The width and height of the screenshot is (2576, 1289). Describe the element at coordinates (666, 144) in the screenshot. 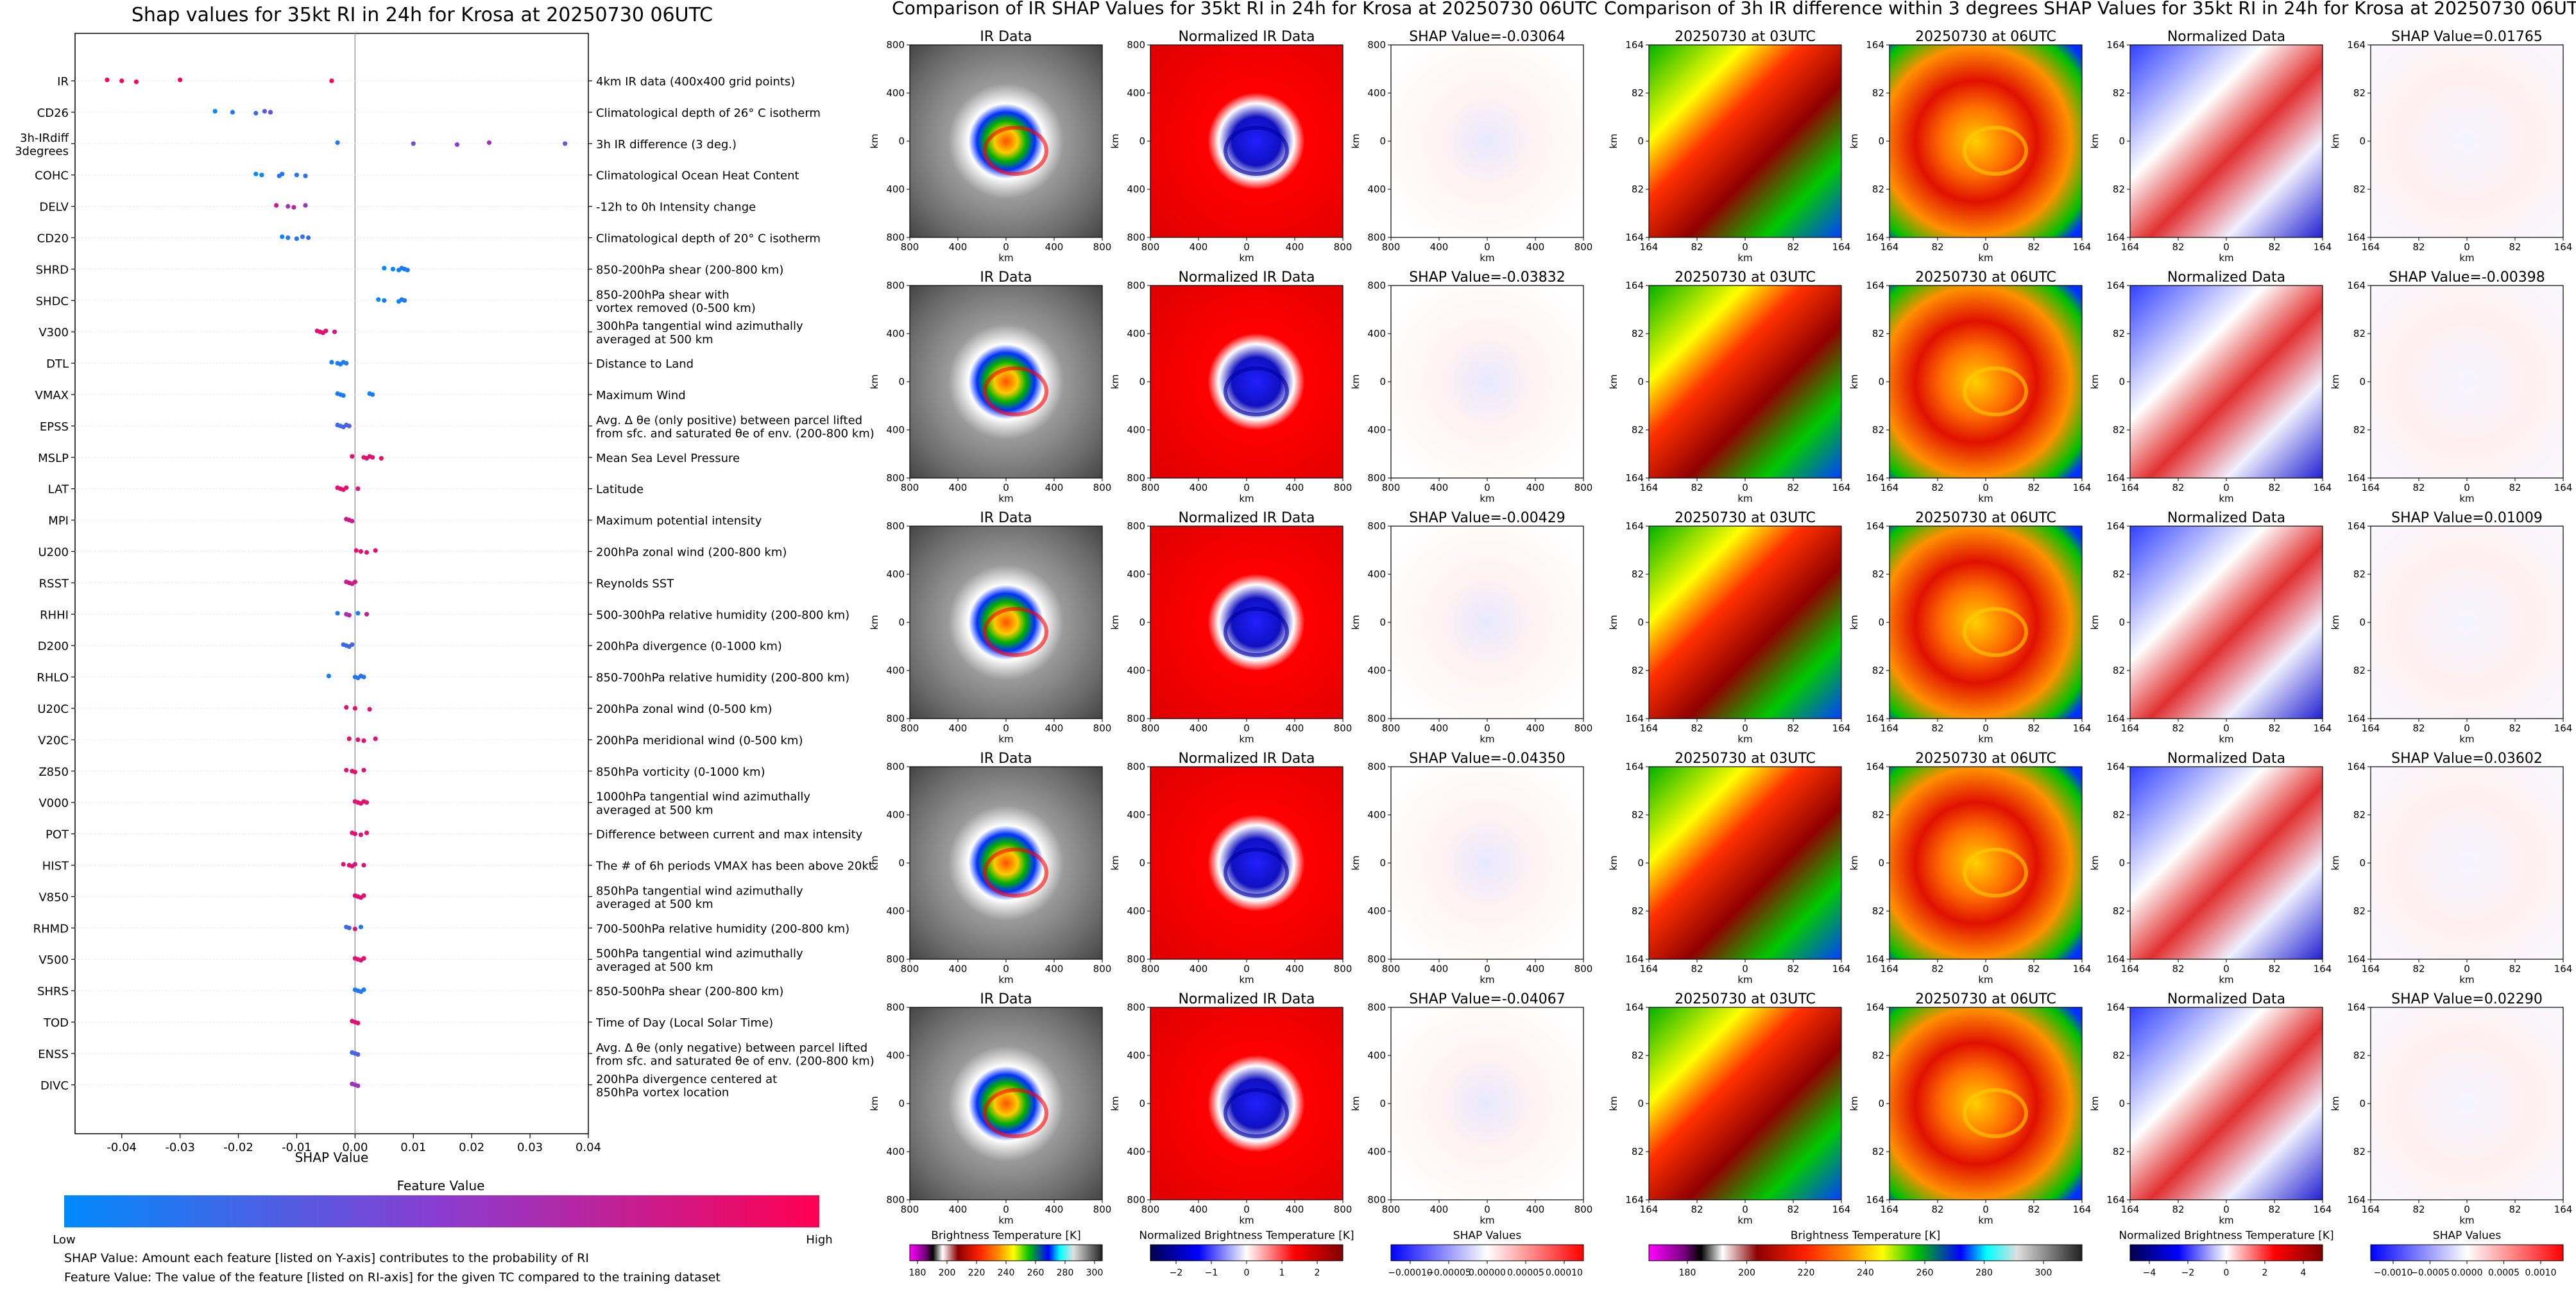

I see `feature-description: 3h IR difference (3 deg.)` at that location.